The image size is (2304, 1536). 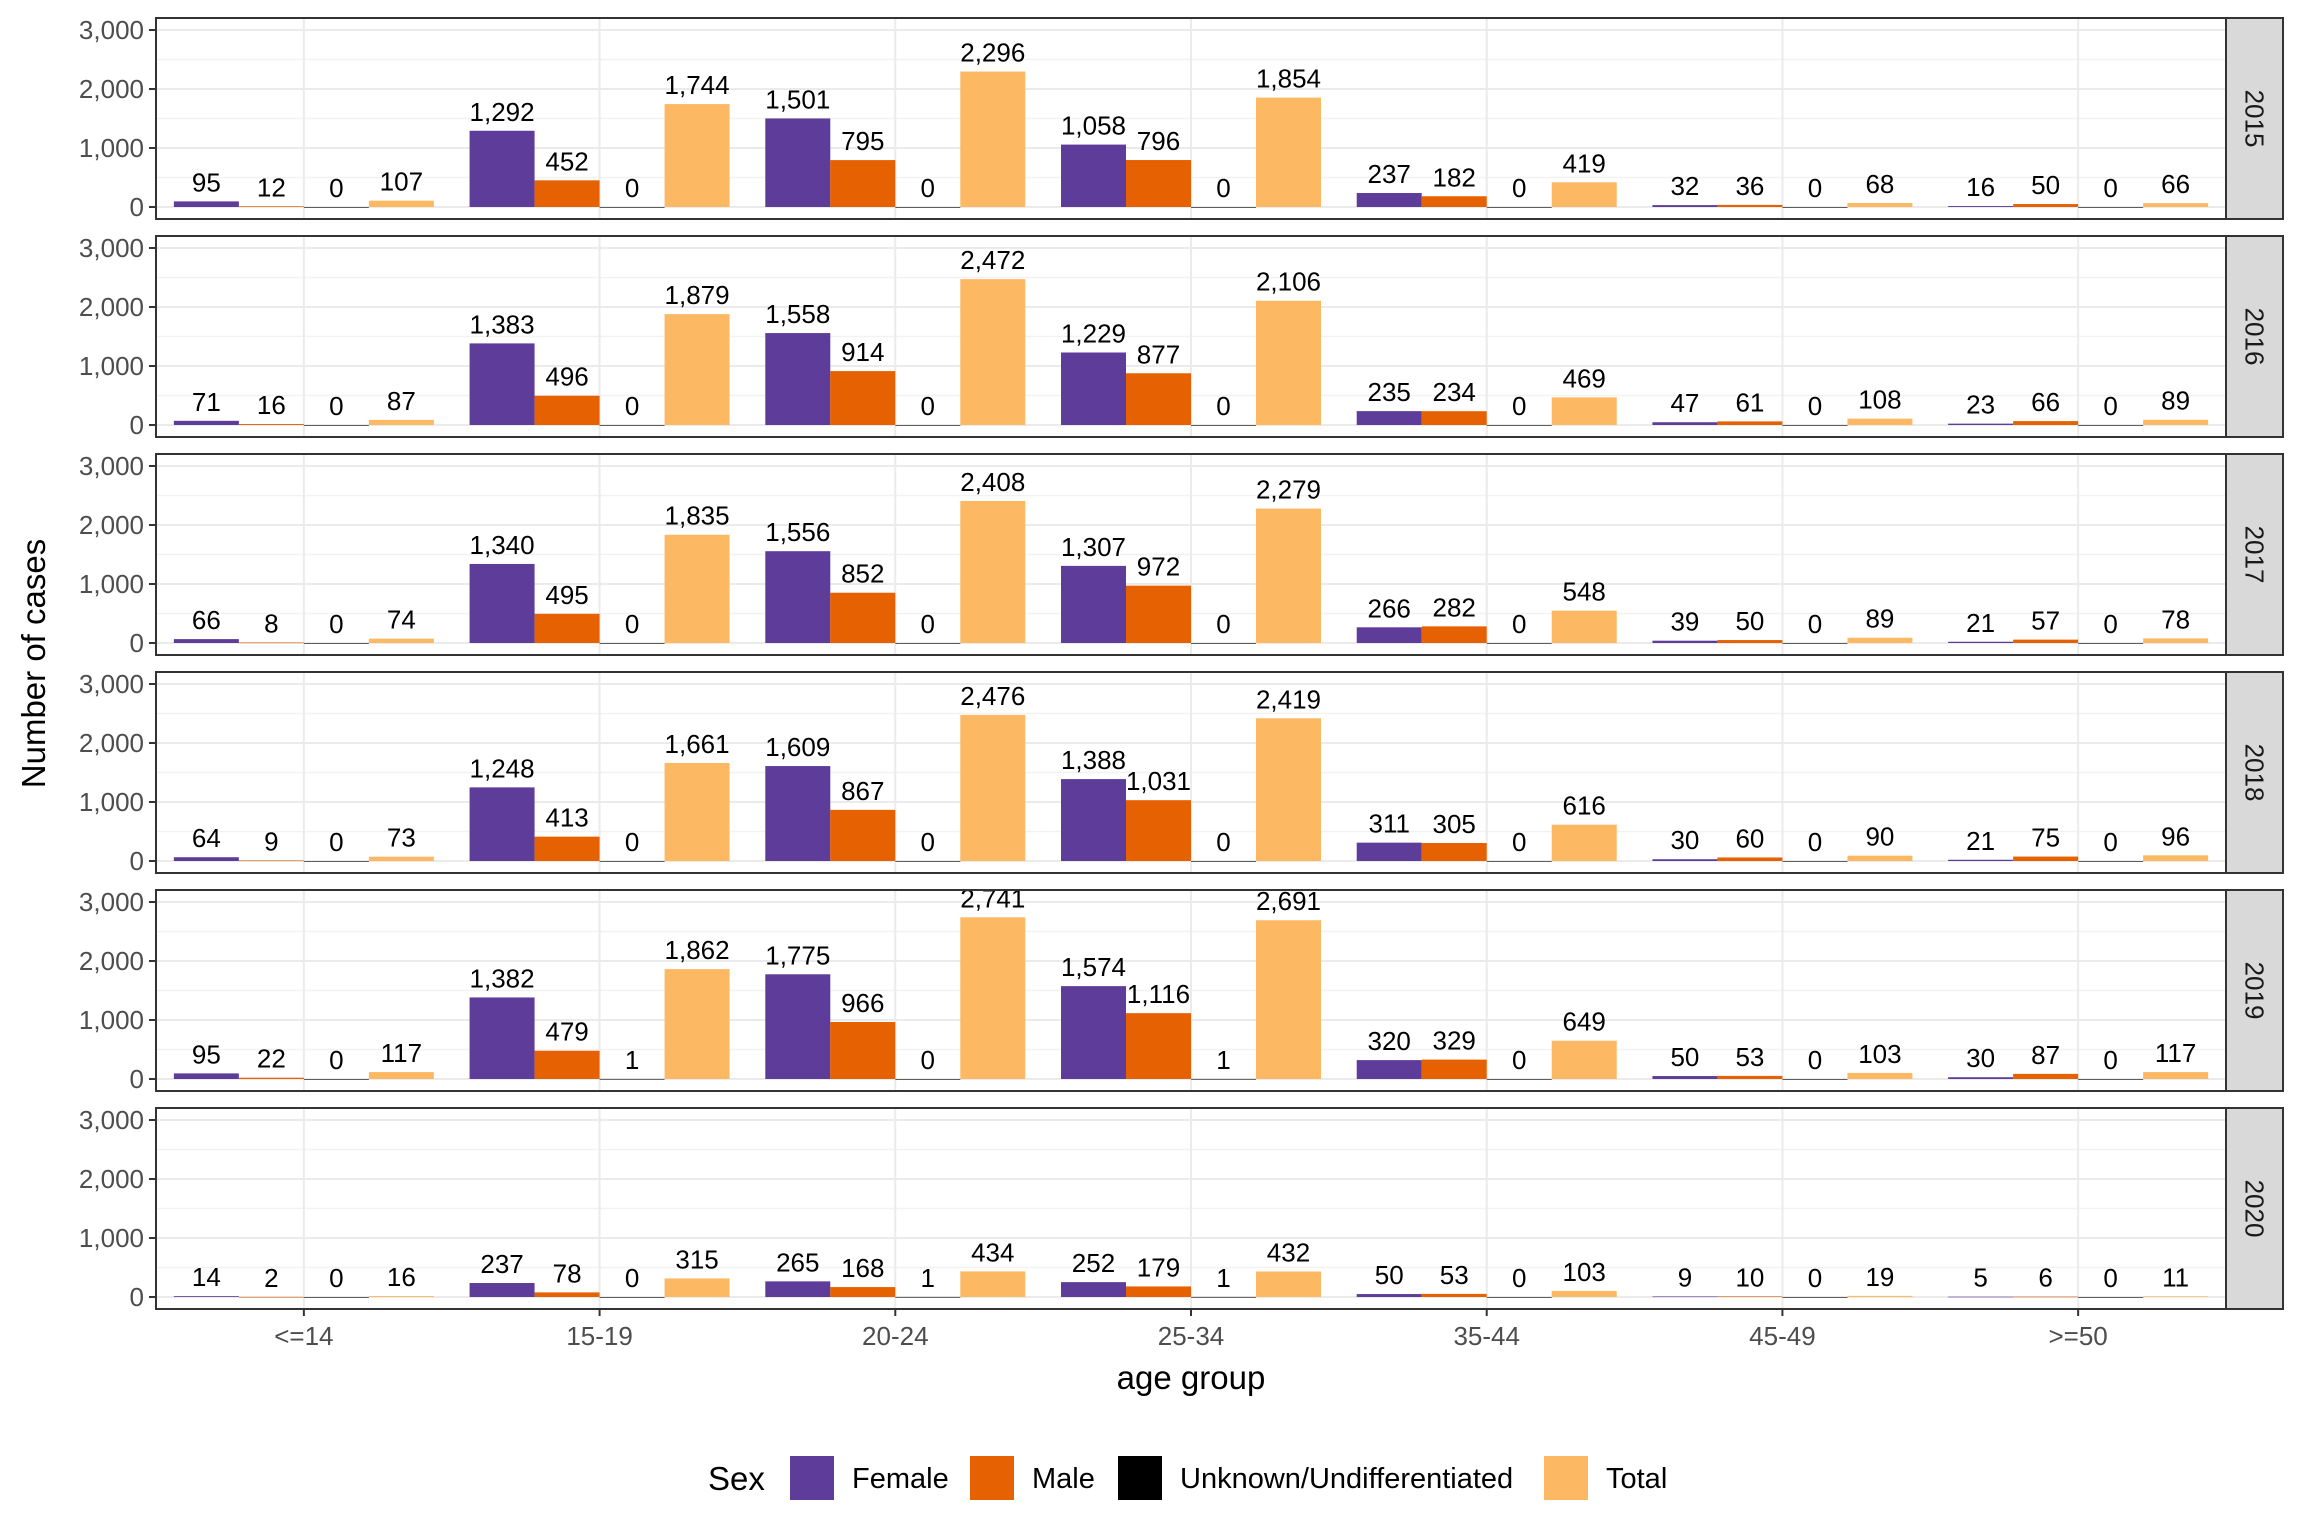 What do you see at coordinates (697, 588) in the screenshot?
I see `bar-2017-15-19-total` at bounding box center [697, 588].